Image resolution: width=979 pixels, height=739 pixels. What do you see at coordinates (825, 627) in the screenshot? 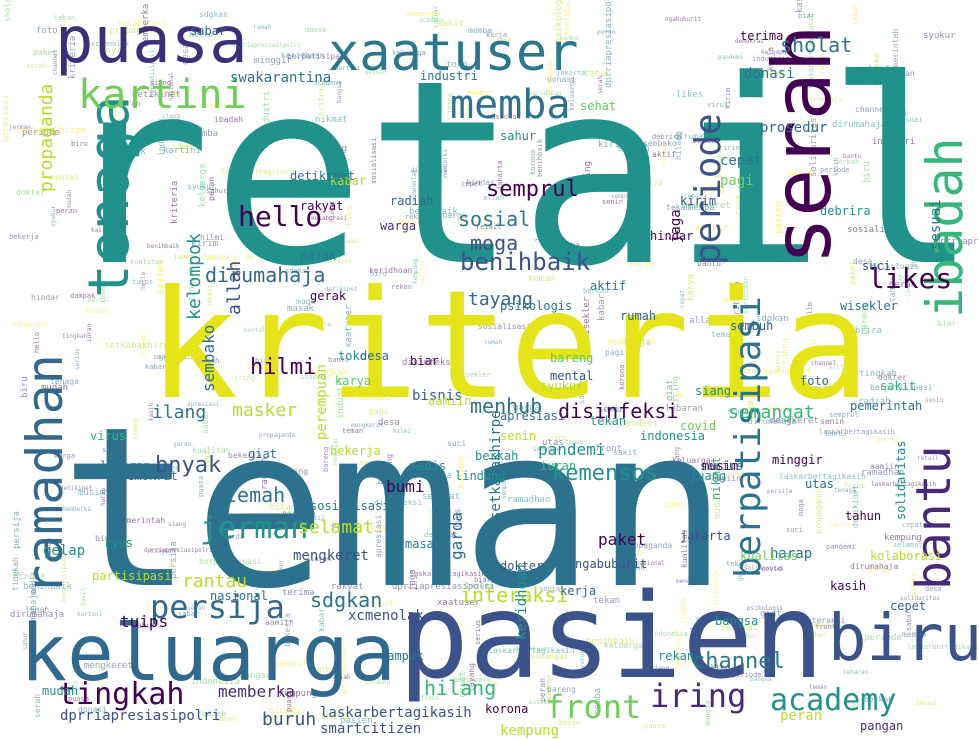
I see `filler-word: front` at bounding box center [825, 627].